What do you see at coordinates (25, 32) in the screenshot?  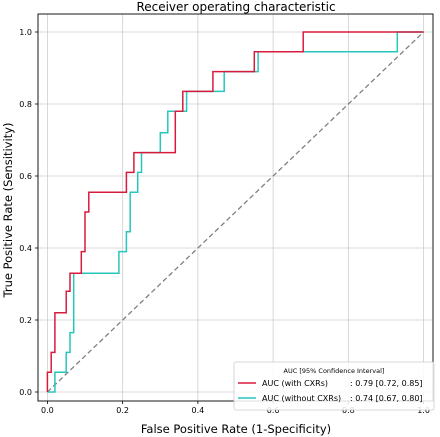 I see `y-tick-label: 1.0` at bounding box center [25, 32].